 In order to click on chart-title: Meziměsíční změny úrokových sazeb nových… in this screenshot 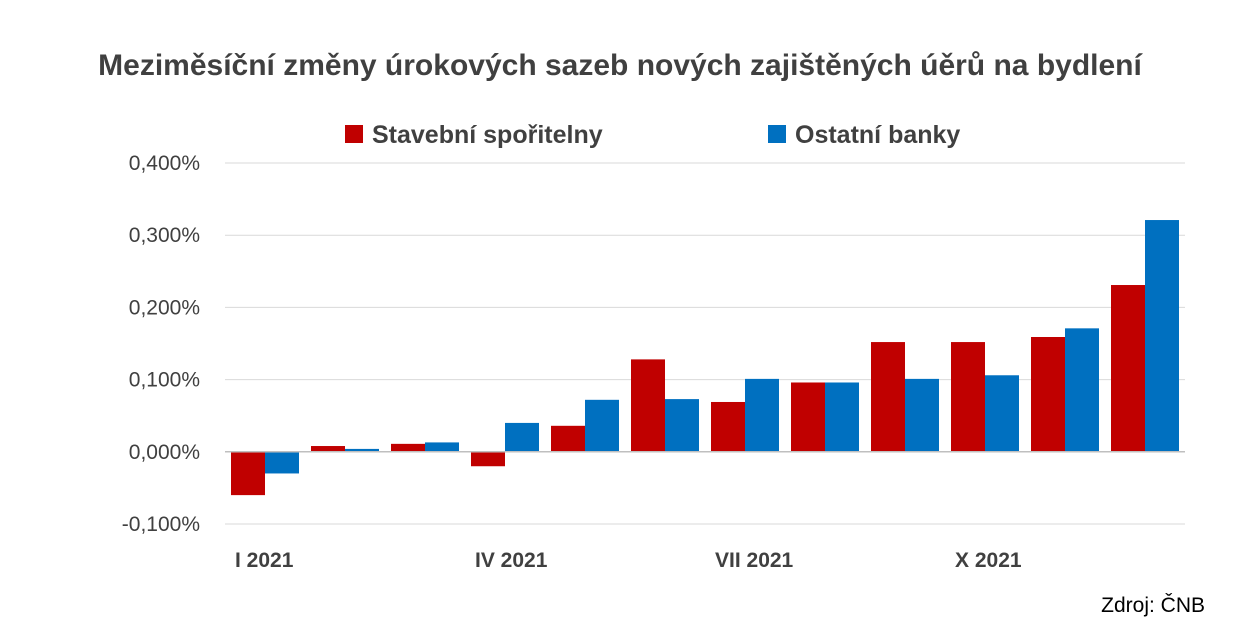, I will do `click(620, 65)`.